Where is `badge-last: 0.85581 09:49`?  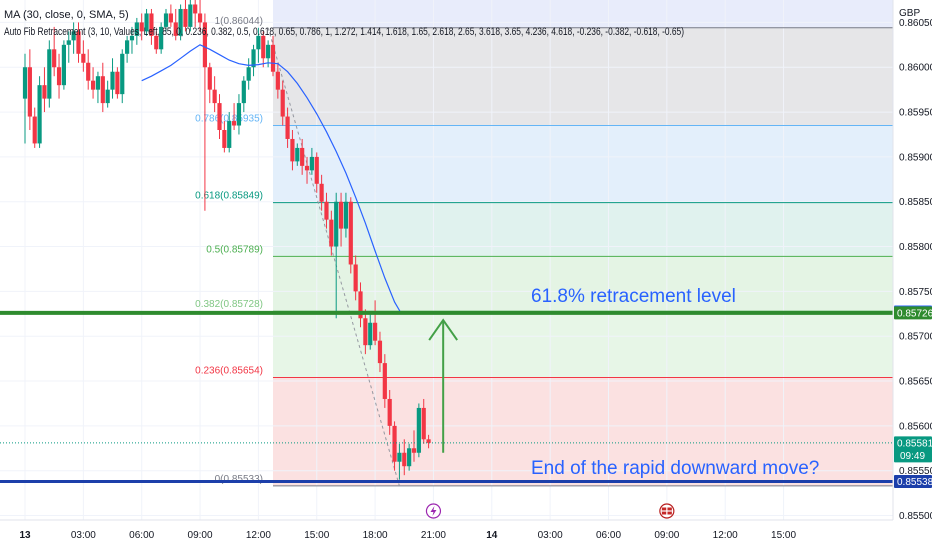 badge-last: 0.85581 09:49 is located at coordinates (913, 449).